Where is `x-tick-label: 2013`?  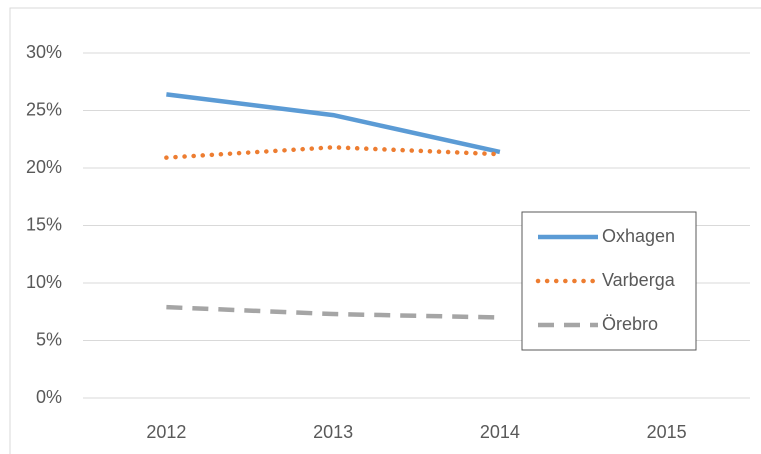 x-tick-label: 2013 is located at coordinates (333, 432).